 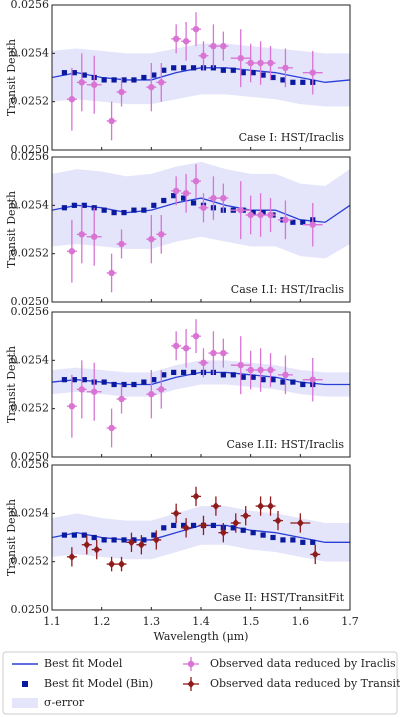 I want to click on legend-box, so click(x=200, y=683).